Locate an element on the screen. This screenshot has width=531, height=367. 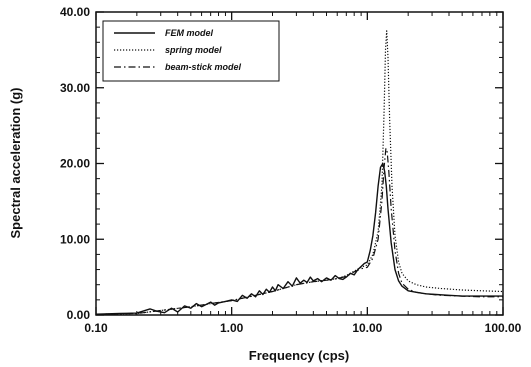
x-tick-label: 10.00 is located at coordinates (367, 328).